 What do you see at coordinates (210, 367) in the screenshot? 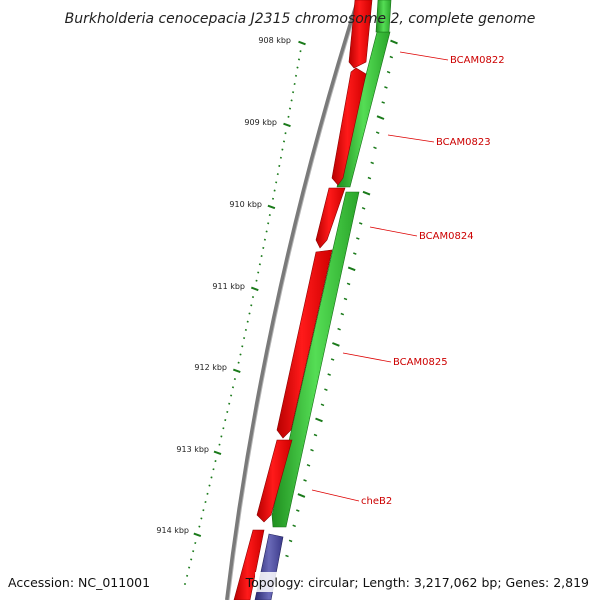
I see `kbp-label: 912 kbp` at bounding box center [210, 367].